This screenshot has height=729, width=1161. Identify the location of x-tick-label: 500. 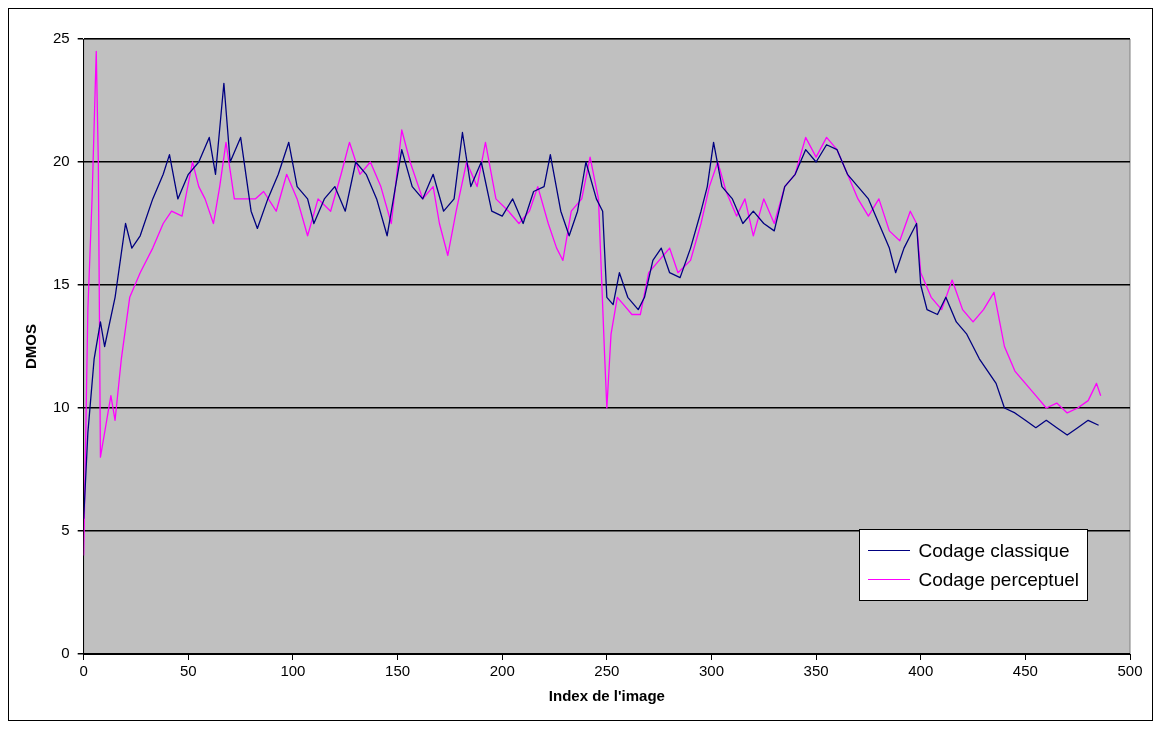
(1130, 671).